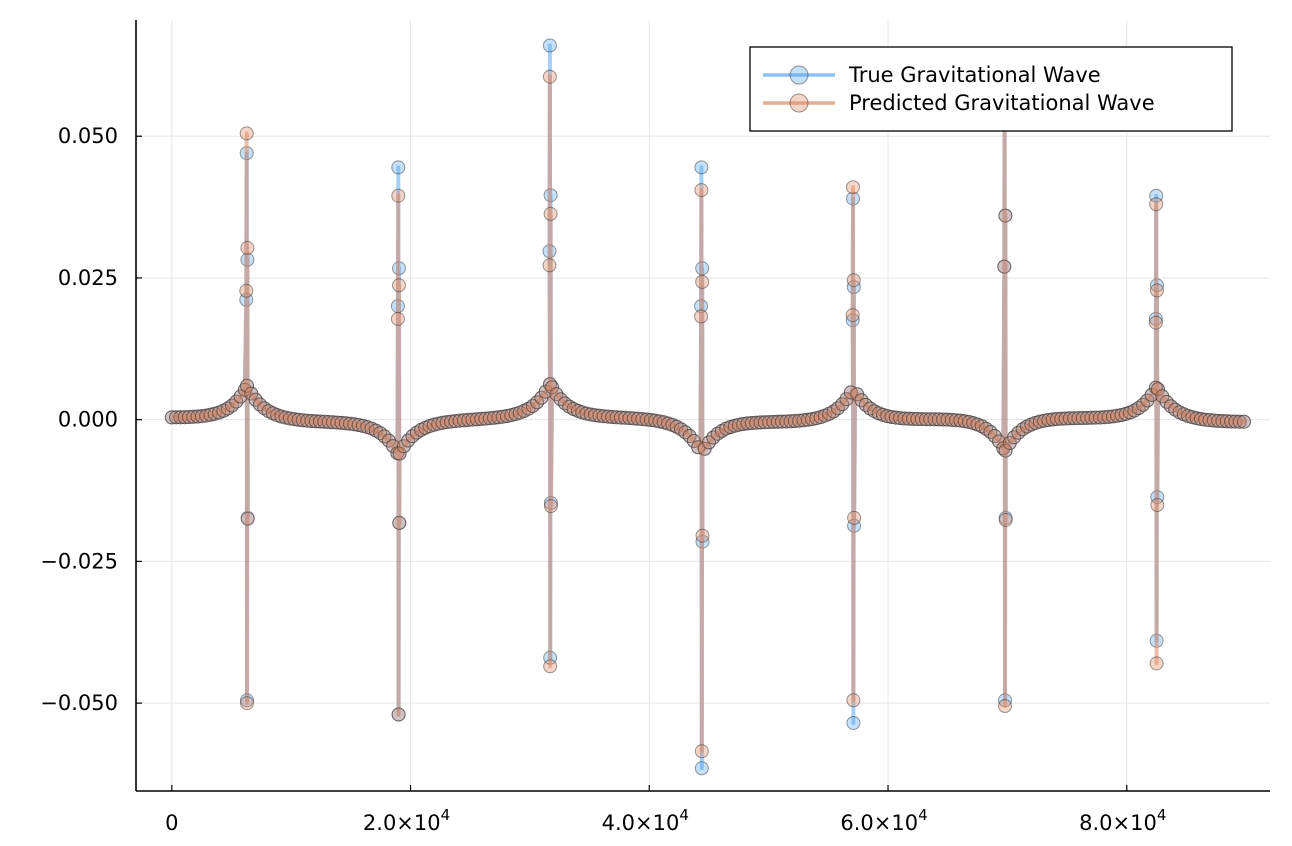  I want to click on y-tick-label: −0.025, so click(79, 561).